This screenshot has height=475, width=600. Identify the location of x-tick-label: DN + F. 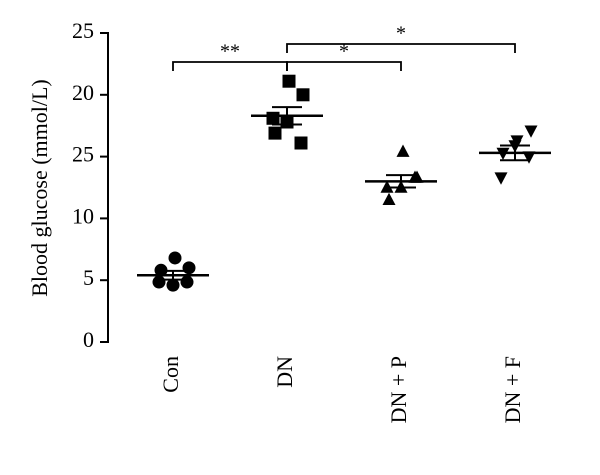
(512, 389).